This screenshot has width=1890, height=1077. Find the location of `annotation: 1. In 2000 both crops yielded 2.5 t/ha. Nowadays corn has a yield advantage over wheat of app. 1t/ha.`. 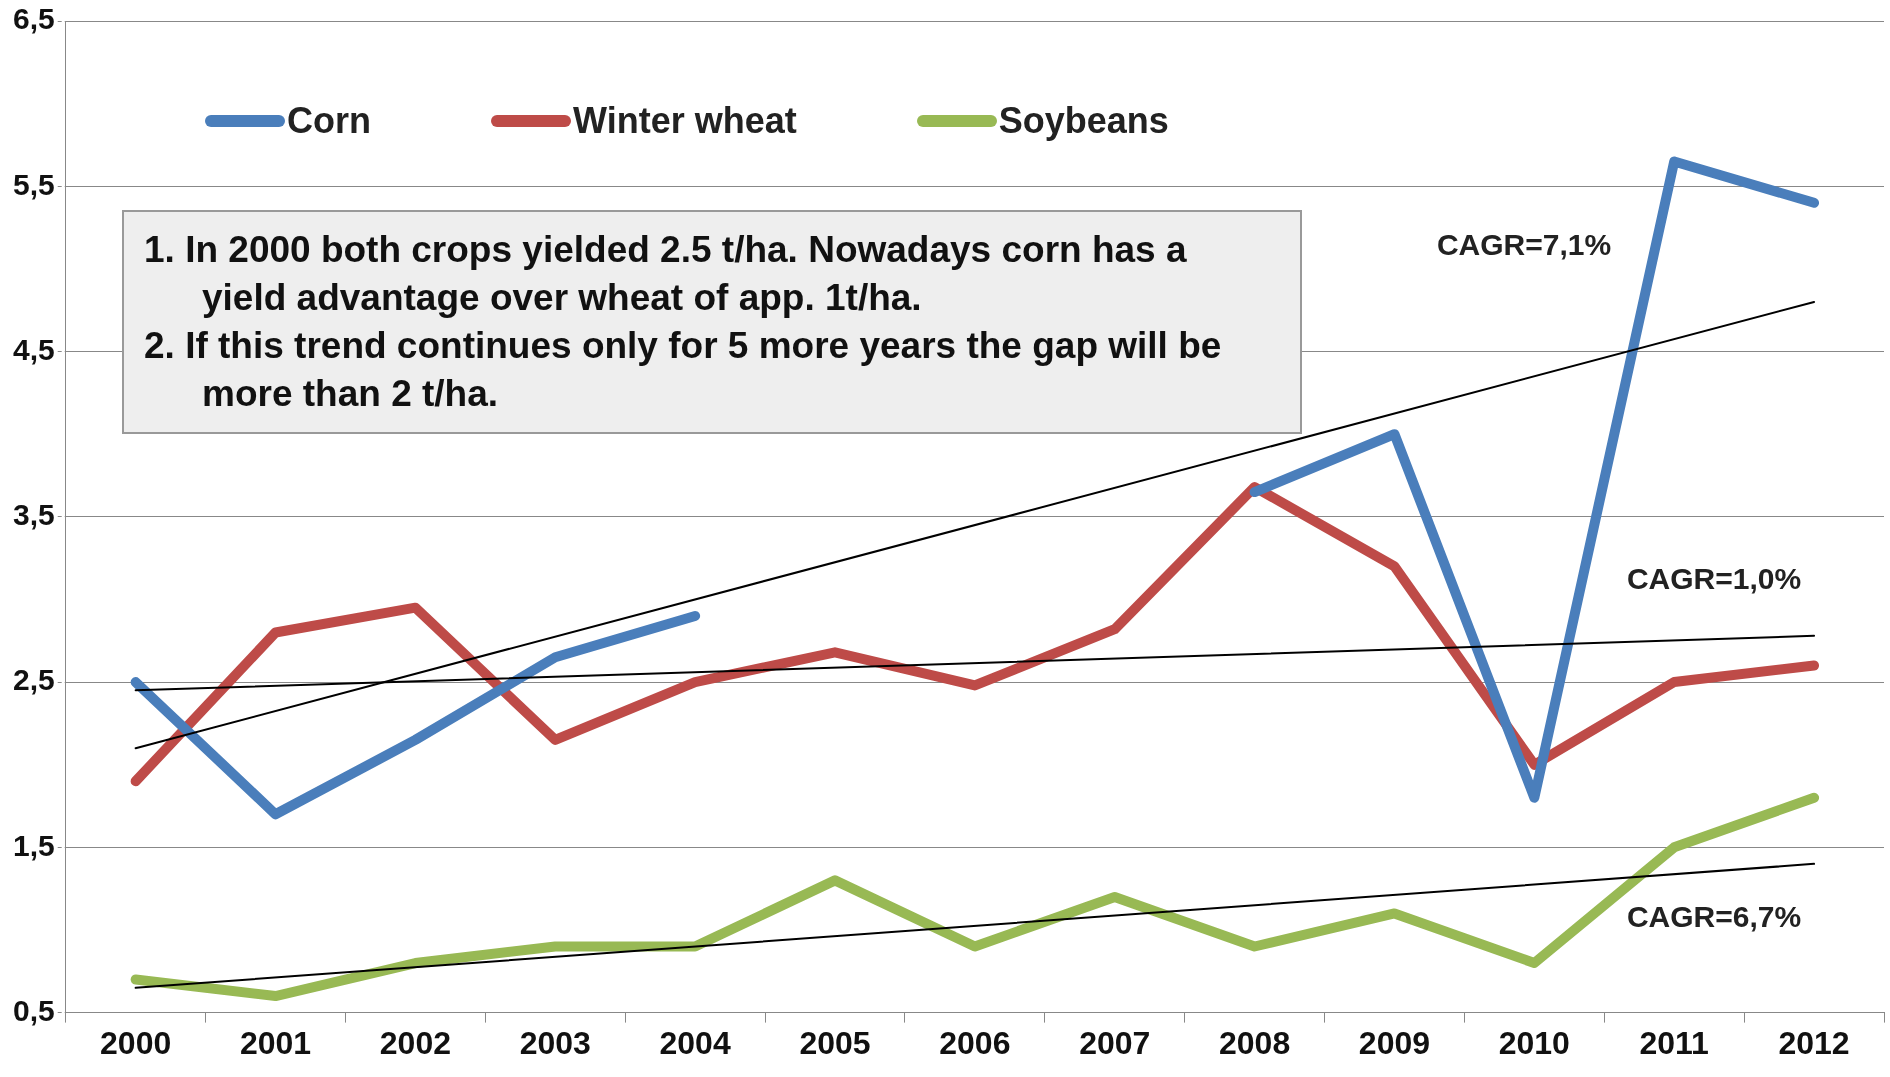

annotation: 1. In 2000 both crops yielded 2.5 t/ha. Nowadays corn has a yield advantage over wheat of app. 1t/ha. is located at coordinates (666, 274).